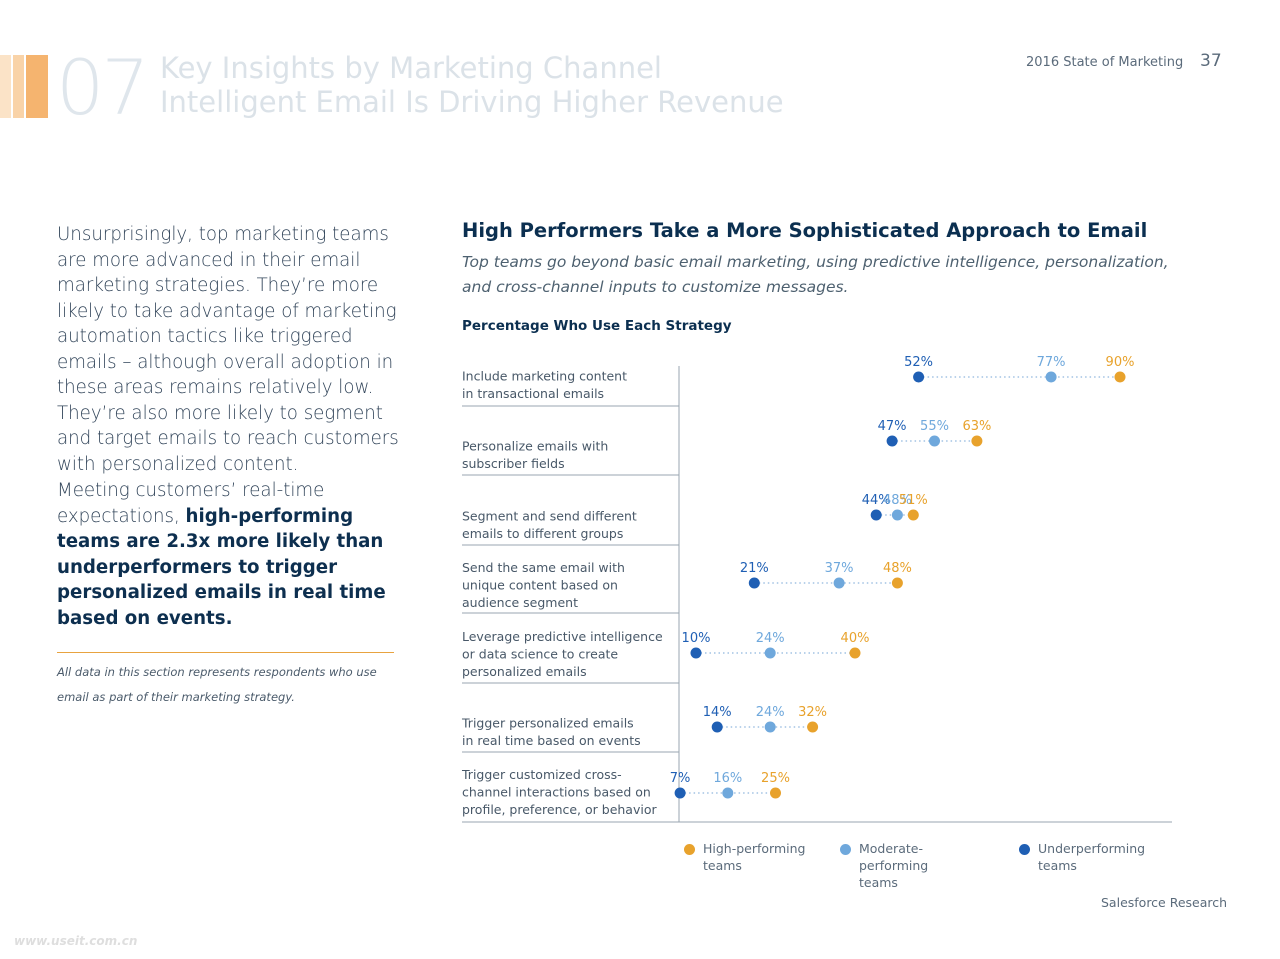 This screenshot has height=959, width=1280. What do you see at coordinates (562, 636) in the screenshot?
I see `category-label-5-line-1: Leverage predictive intelligence` at bounding box center [562, 636].